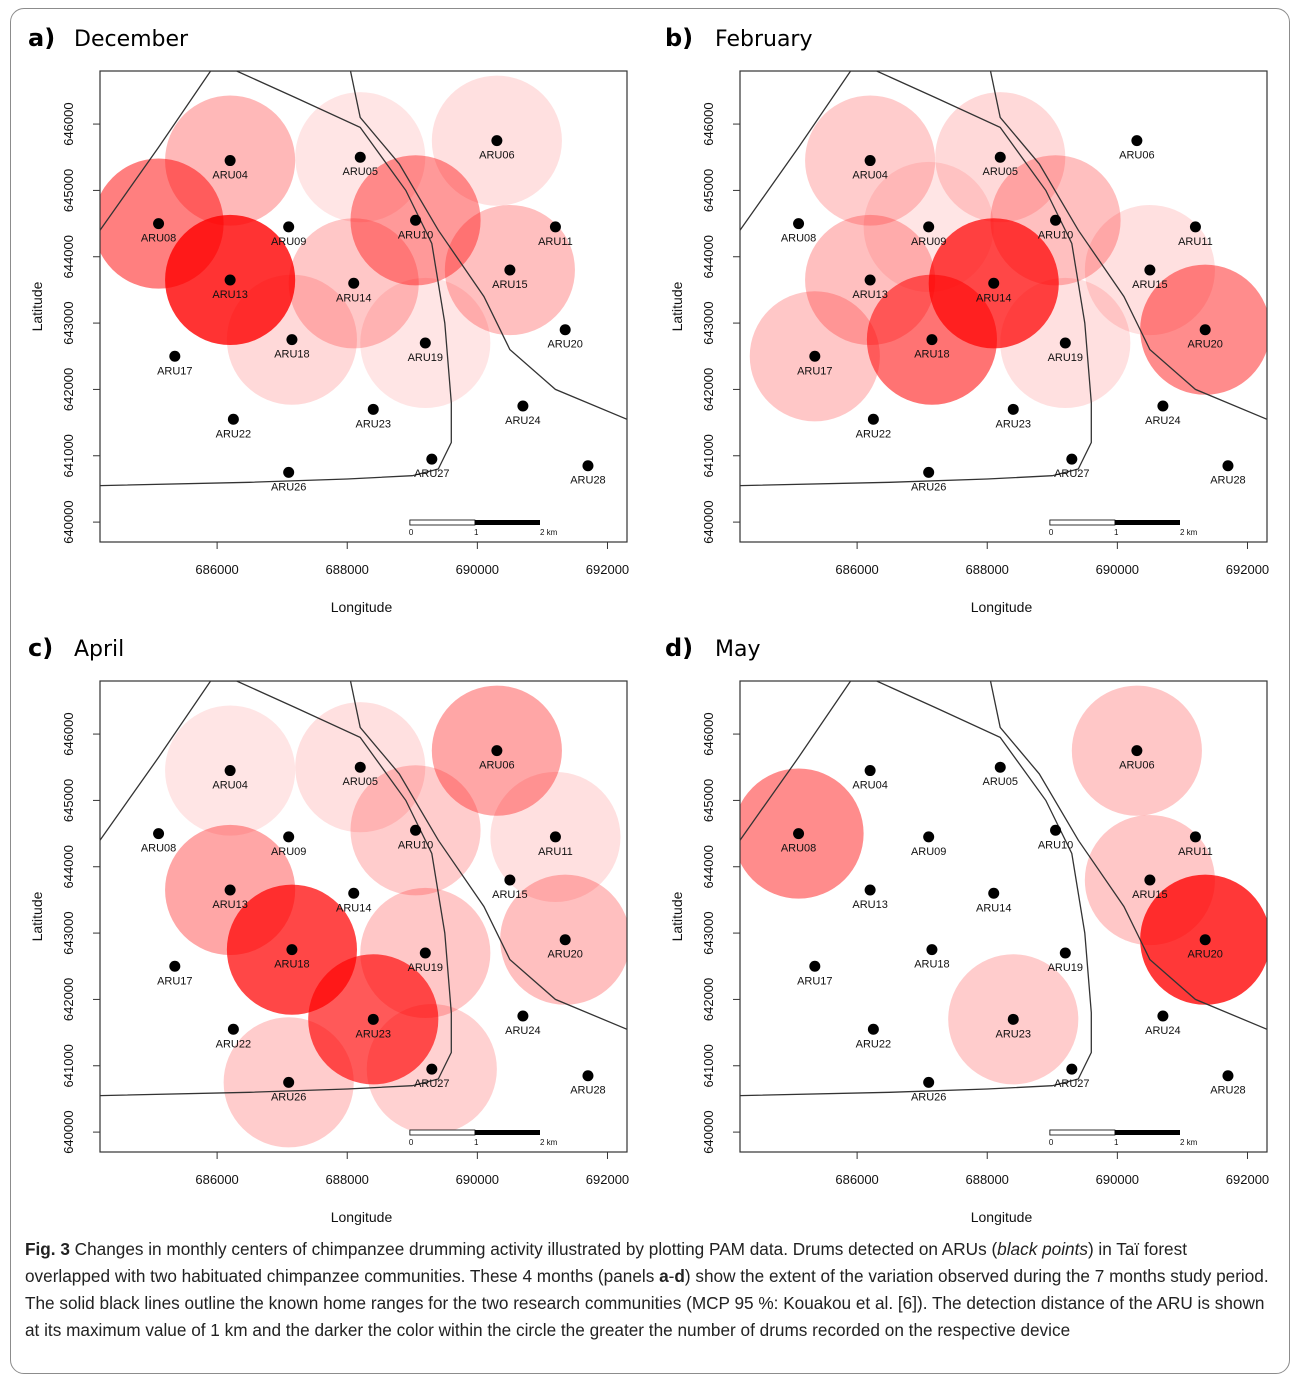  Describe the element at coordinates (68, 123) in the screenshot. I see `y-tick-label: 646000` at that location.